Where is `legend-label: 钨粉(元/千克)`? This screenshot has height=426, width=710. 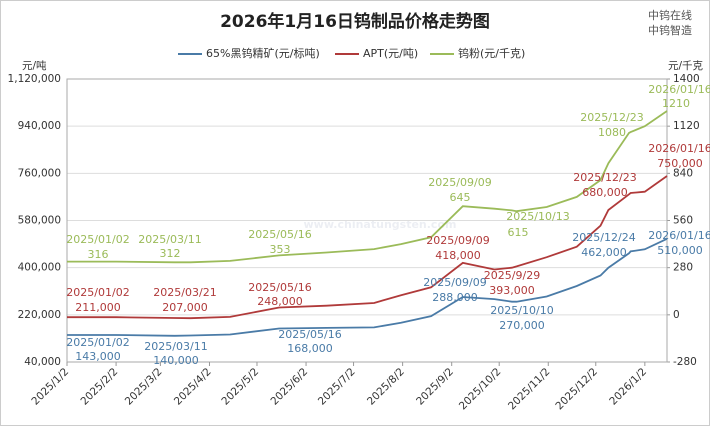 legend-label: 钨粉(元/千克) is located at coordinates (491, 53).